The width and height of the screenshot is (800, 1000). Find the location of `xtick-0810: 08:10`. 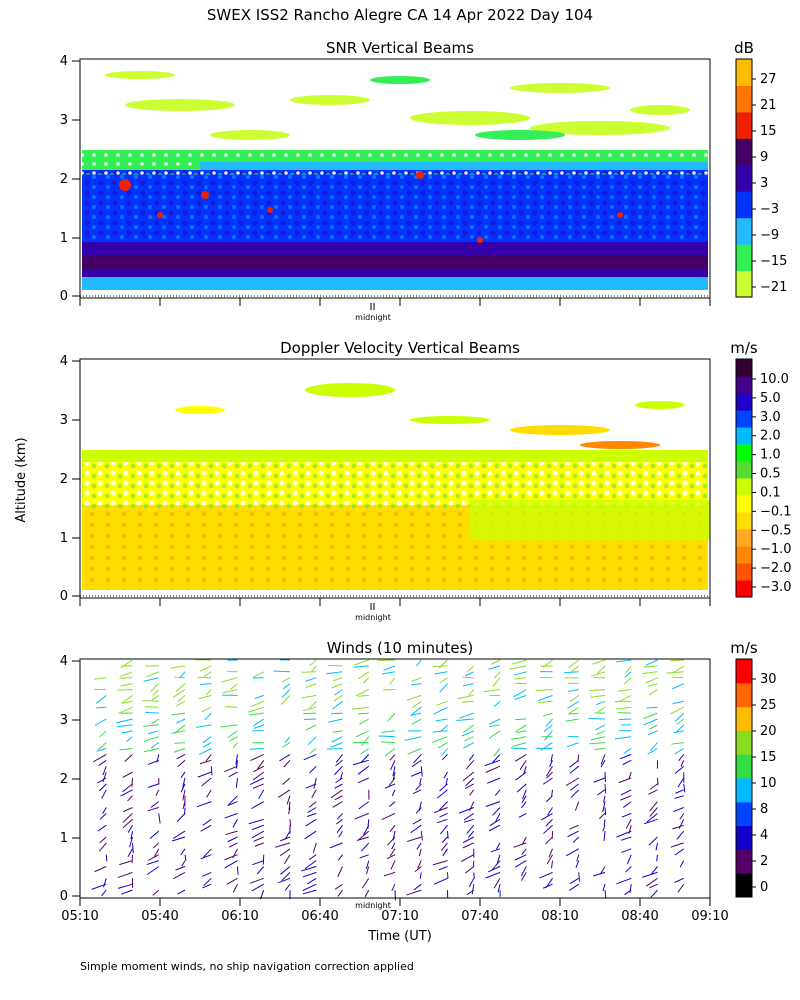

xtick-0810: 08:10 is located at coordinates (559, 916).